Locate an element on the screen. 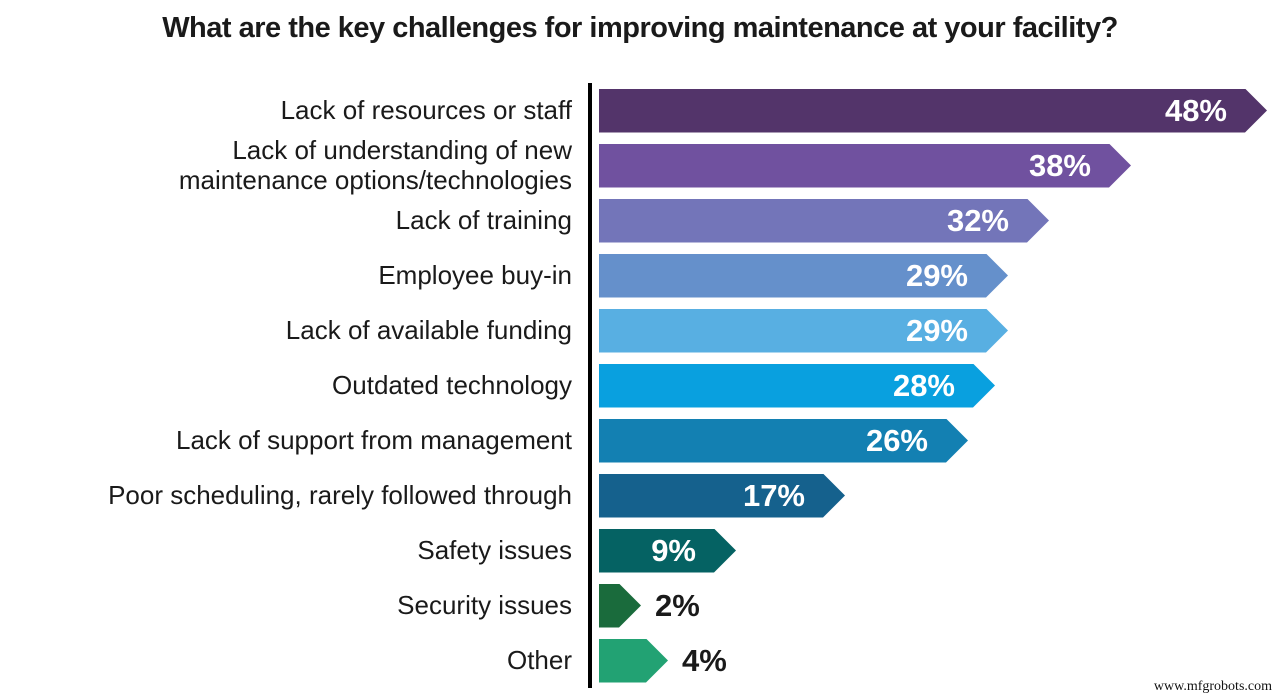 The height and width of the screenshot is (697, 1280). bar-value-label: 2% is located at coordinates (677, 605).